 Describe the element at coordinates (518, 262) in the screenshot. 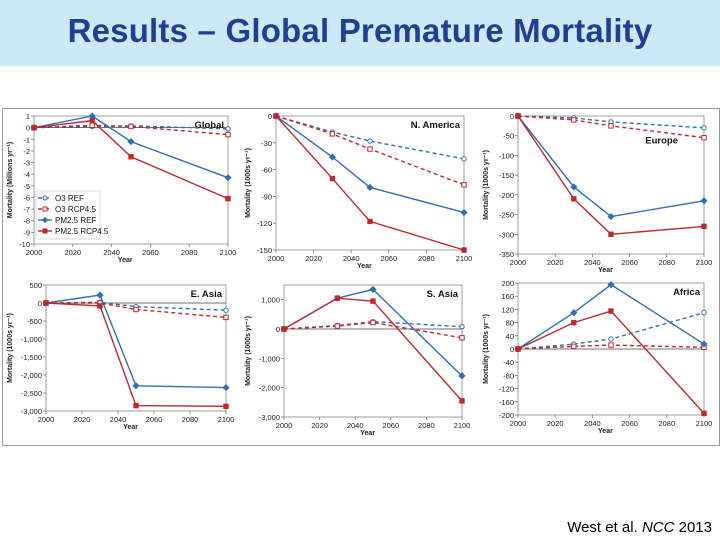

I see `europe-xtick-label: 2000` at that location.